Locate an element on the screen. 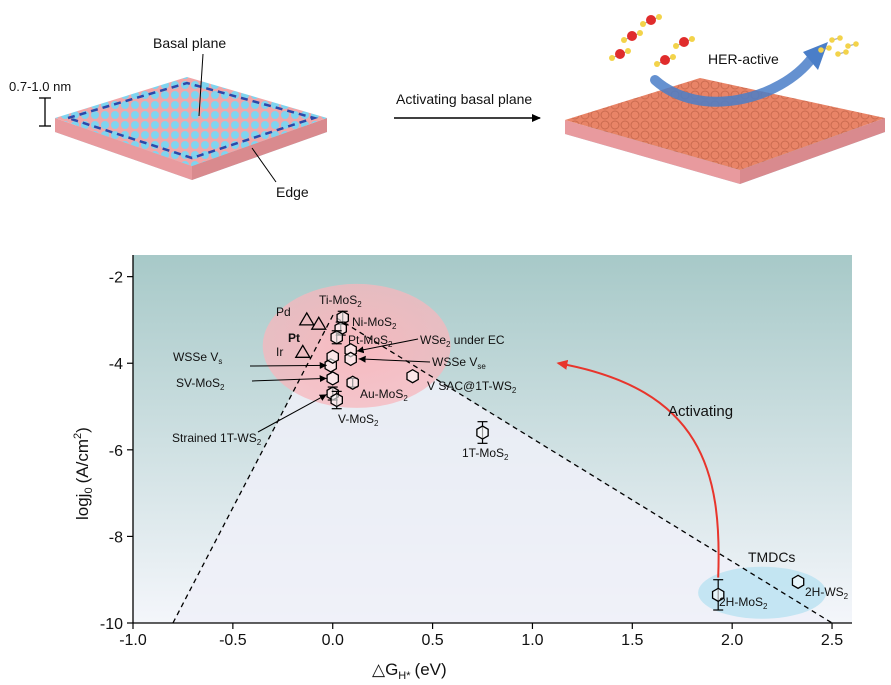 Image resolution: width=891 pixels, height=685 pixels. y-tick-label: -2 is located at coordinates (116, 278).